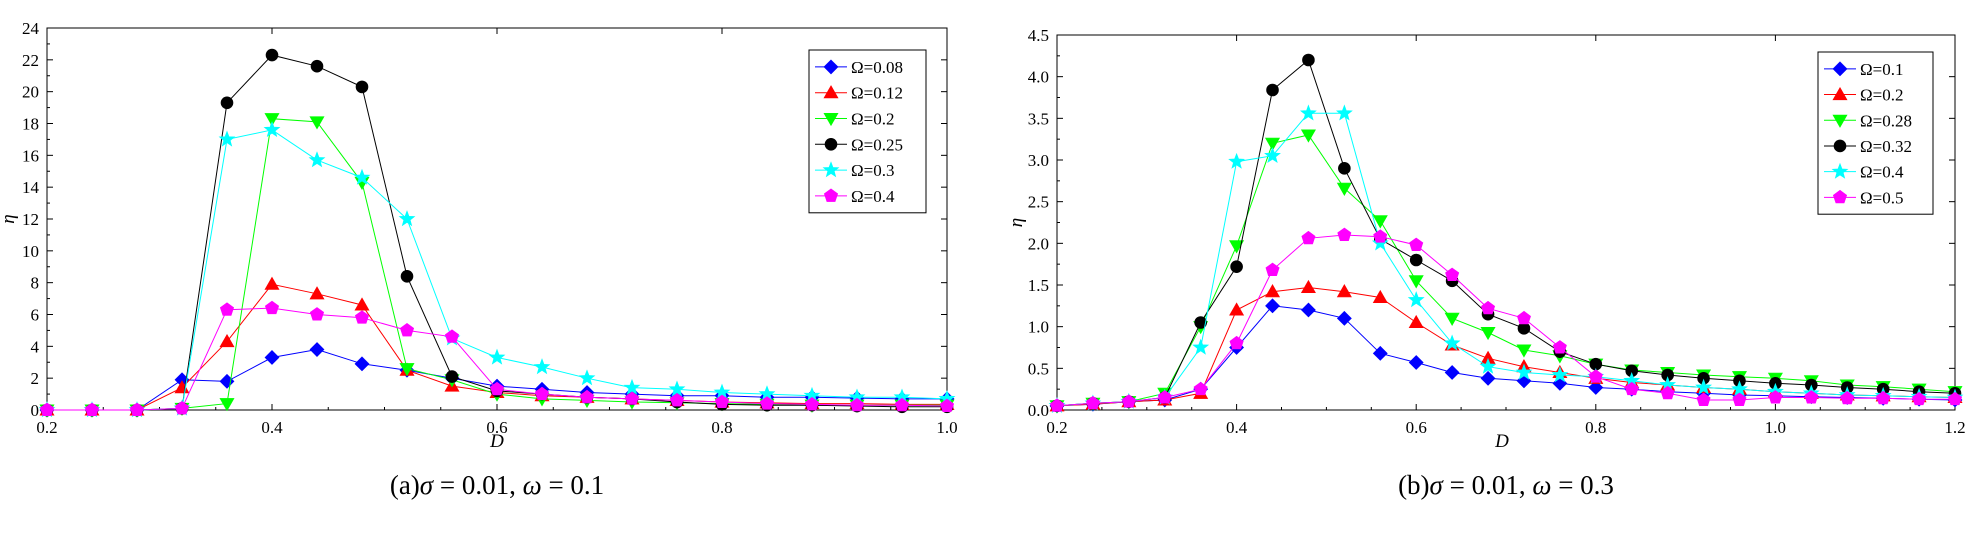  What do you see at coordinates (1038, 410) in the screenshot?
I see `y-tick-label: 0.0` at bounding box center [1038, 410].